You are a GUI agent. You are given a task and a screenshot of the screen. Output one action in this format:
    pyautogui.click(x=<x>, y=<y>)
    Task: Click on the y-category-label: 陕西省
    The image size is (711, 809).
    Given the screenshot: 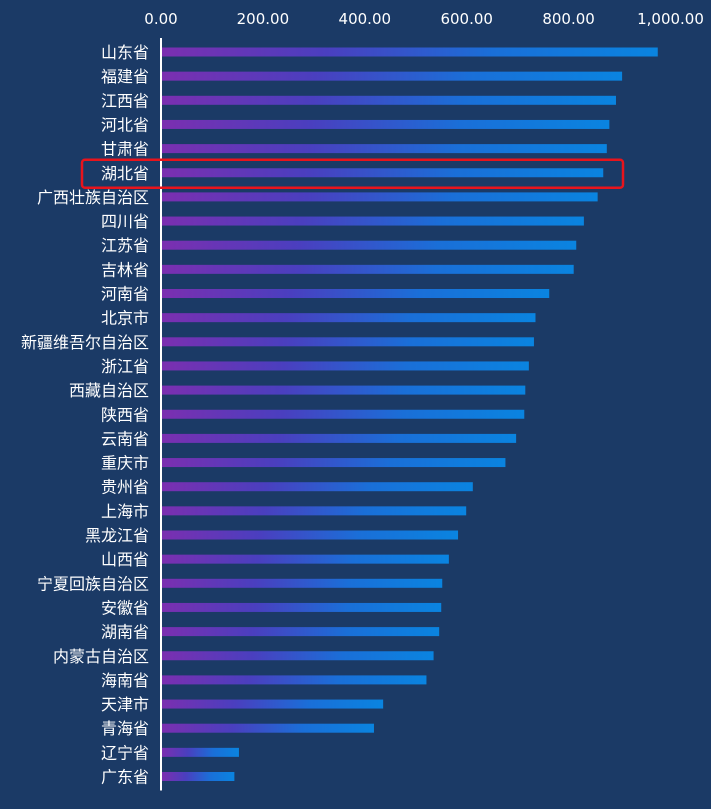 What is the action you would take?
    pyautogui.click(x=125, y=414)
    